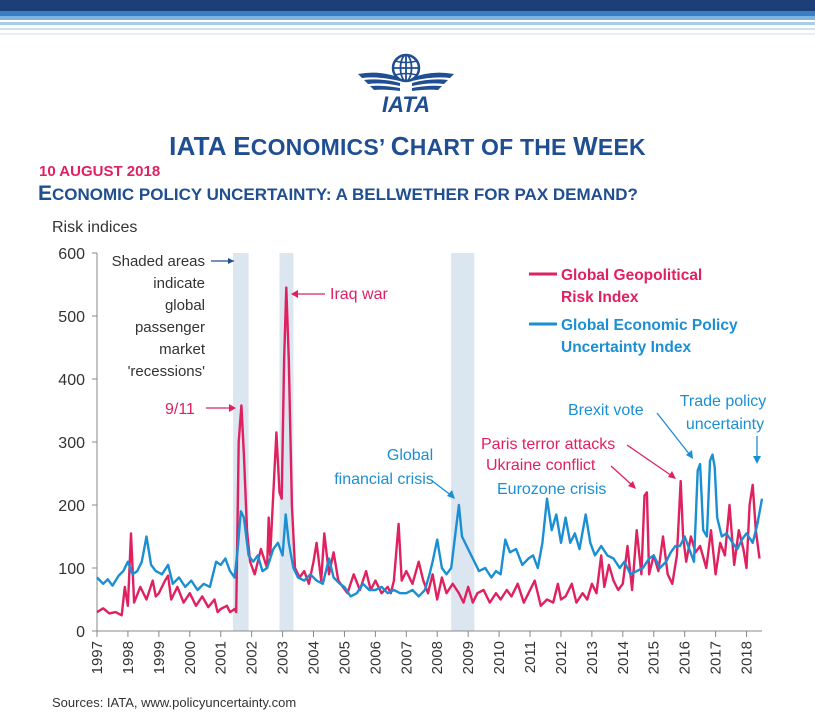 The height and width of the screenshot is (722, 815). What do you see at coordinates (561, 657) in the screenshot?
I see `x-tick-label: 2012` at bounding box center [561, 657].